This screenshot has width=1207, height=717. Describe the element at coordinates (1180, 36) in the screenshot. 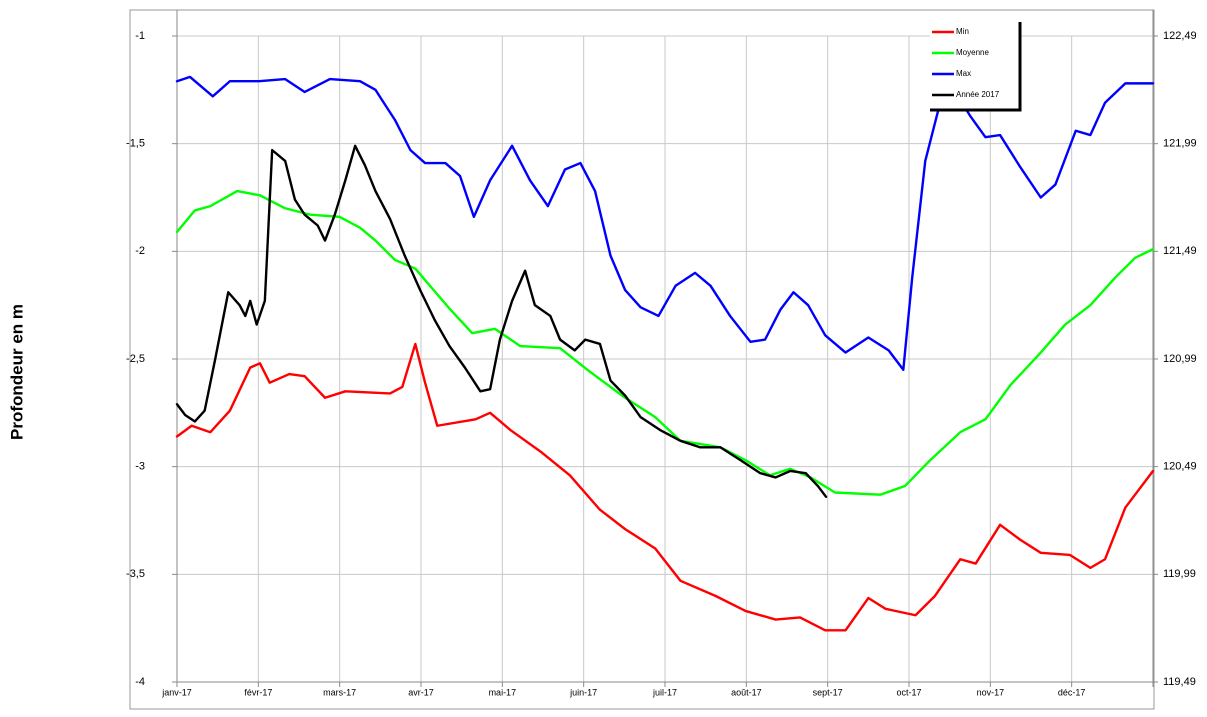

I see `y2-tick-label: 122,49` at that location.